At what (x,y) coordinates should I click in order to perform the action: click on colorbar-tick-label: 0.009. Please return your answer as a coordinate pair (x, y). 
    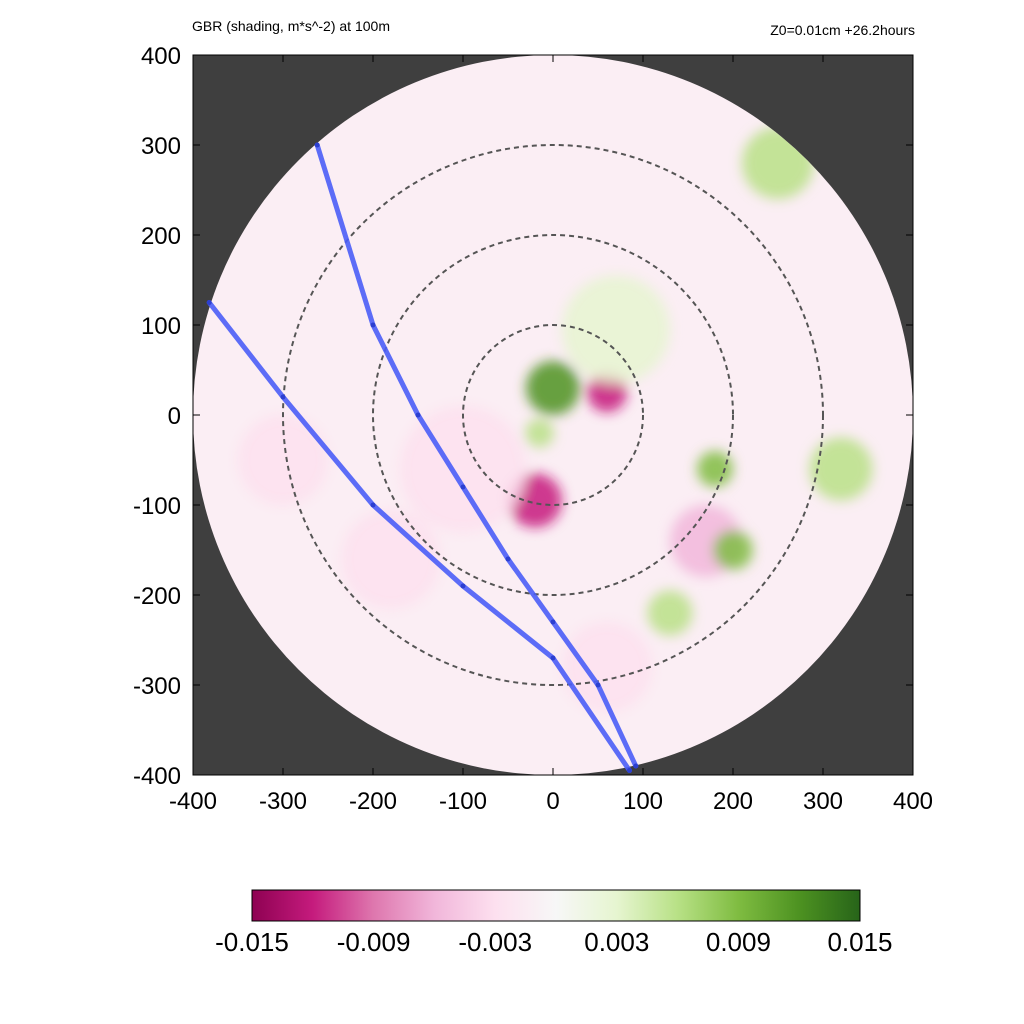
    Looking at the image, I should click on (738, 942).